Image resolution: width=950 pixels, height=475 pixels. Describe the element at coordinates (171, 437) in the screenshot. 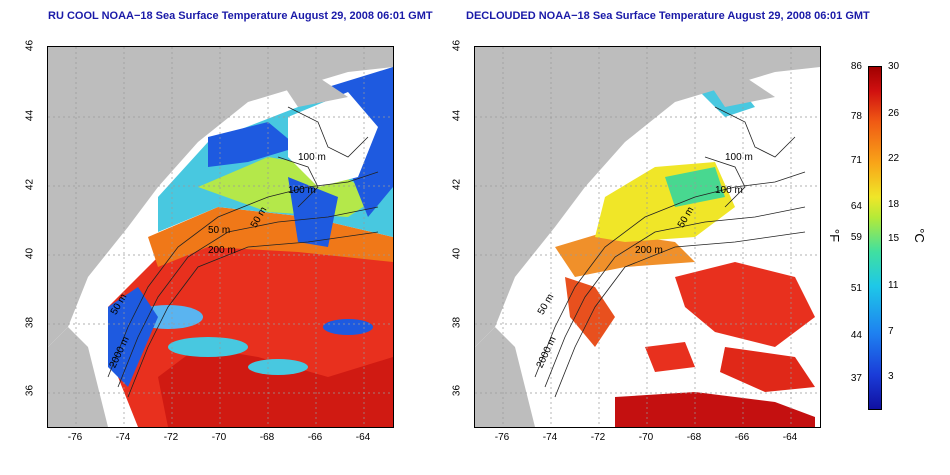

I see `left-lon-tick: -72` at that location.